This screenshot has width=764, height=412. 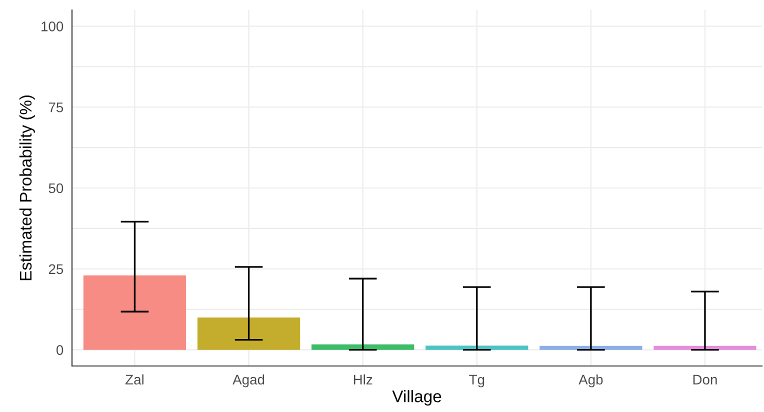 What do you see at coordinates (476, 381) in the screenshot?
I see `x-tick-label: Tg` at bounding box center [476, 381].